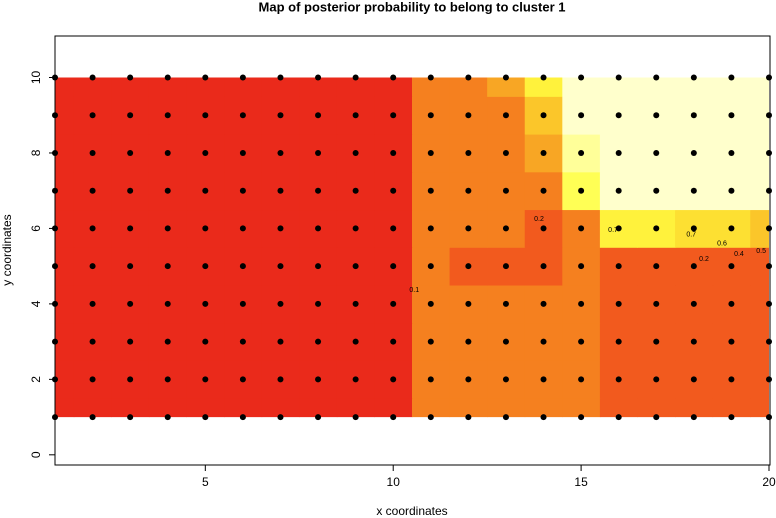  I want to click on contour-label: 0.2, so click(539, 219).